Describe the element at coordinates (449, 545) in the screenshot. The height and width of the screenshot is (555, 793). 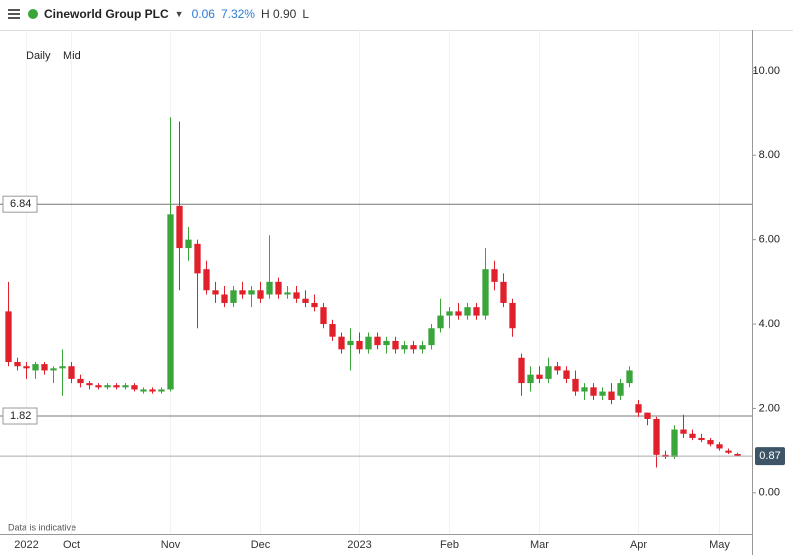
I see `x-tick-label: Feb` at that location.